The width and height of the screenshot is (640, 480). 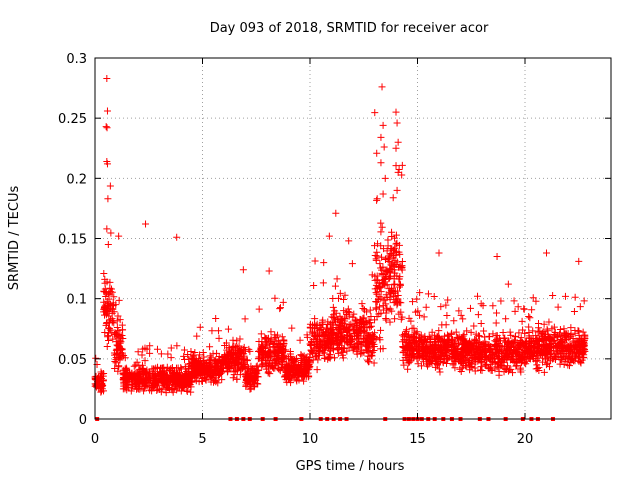 I want to click on y-axis-title: SRMTID / TECUs, so click(x=14, y=238).